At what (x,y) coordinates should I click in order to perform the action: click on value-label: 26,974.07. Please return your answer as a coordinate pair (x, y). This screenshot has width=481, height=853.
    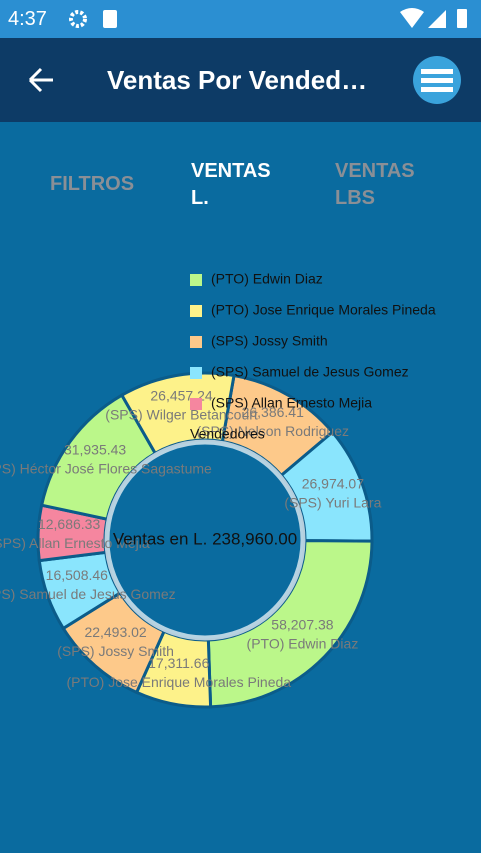
    Looking at the image, I should click on (333, 483).